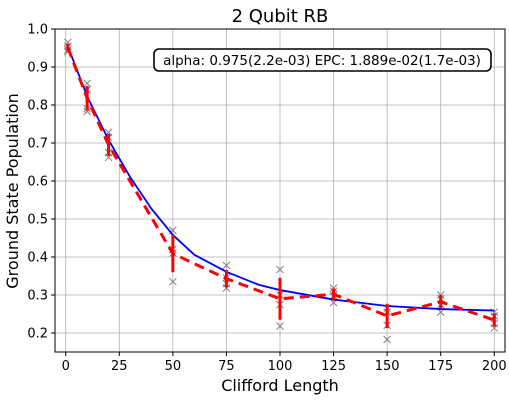  What do you see at coordinates (12, 190) in the screenshot?
I see `y-axis-label: Ground State Population` at bounding box center [12, 190].